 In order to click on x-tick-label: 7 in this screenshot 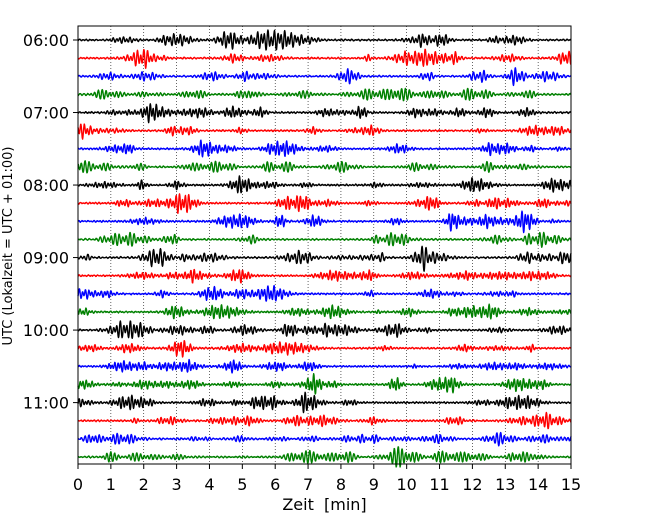, I will do `click(308, 484)`.